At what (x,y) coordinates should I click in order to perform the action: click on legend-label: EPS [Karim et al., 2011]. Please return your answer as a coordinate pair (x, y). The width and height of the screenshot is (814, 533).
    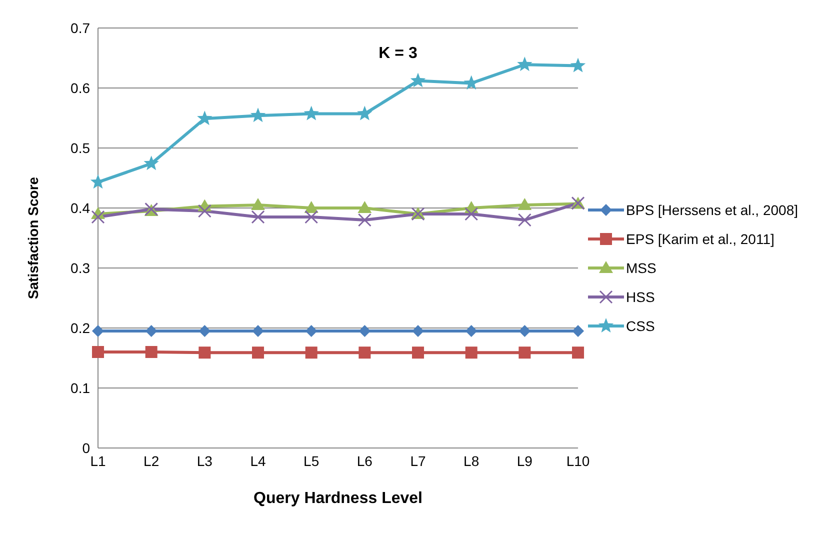
    Looking at the image, I should click on (700, 239).